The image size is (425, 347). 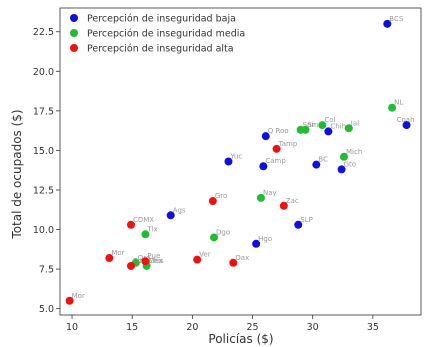 I want to click on point-label: Dgo, so click(x=223, y=232).